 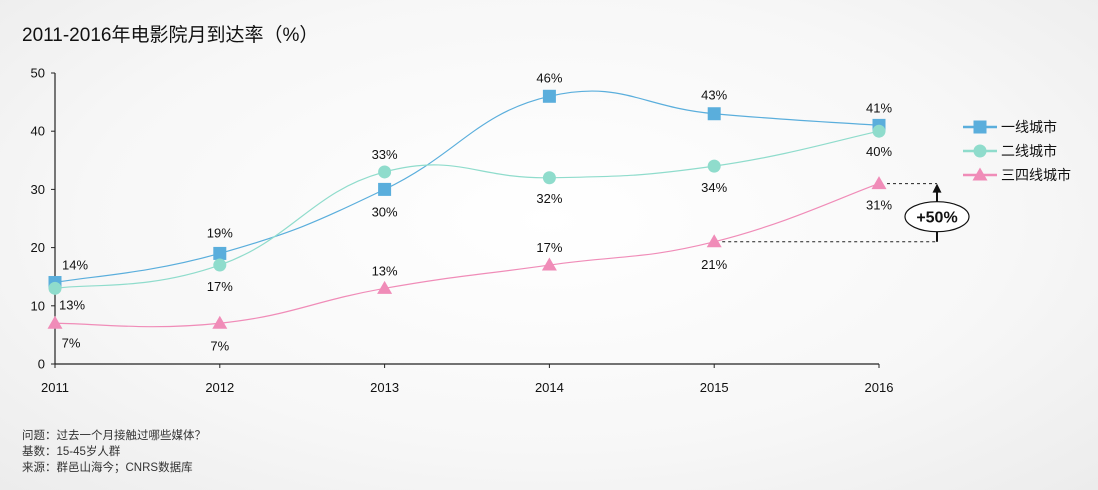 I want to click on annotation-bubble, so click(x=937, y=217).